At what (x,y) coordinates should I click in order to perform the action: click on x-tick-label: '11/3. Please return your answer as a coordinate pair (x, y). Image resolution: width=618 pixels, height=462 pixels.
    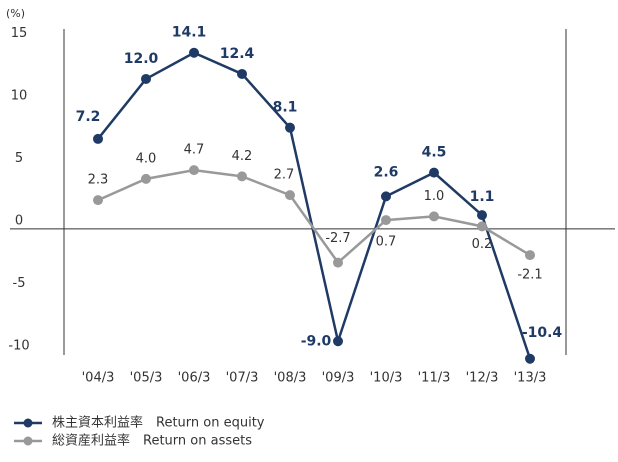
    Looking at the image, I should click on (434, 378).